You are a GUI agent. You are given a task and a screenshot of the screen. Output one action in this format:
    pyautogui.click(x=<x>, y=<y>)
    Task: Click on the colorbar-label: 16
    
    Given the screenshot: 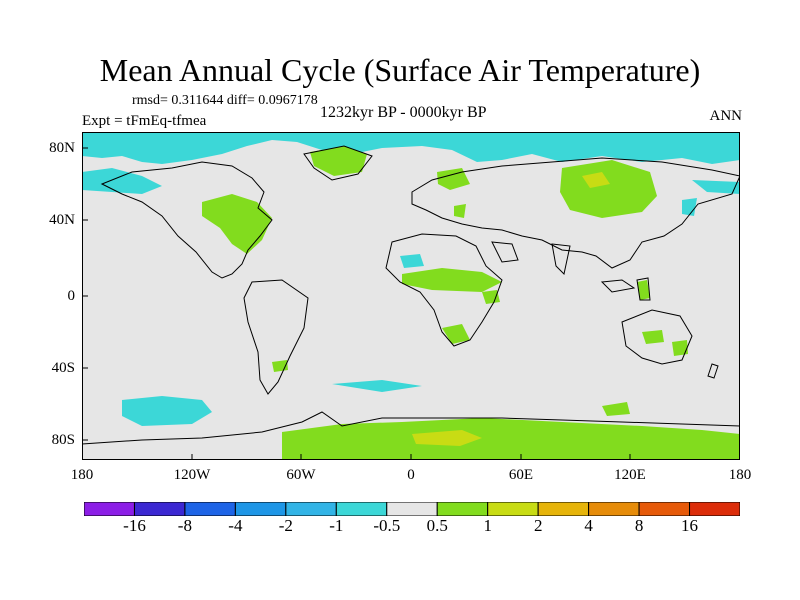 What is the action you would take?
    pyautogui.click(x=689, y=525)
    